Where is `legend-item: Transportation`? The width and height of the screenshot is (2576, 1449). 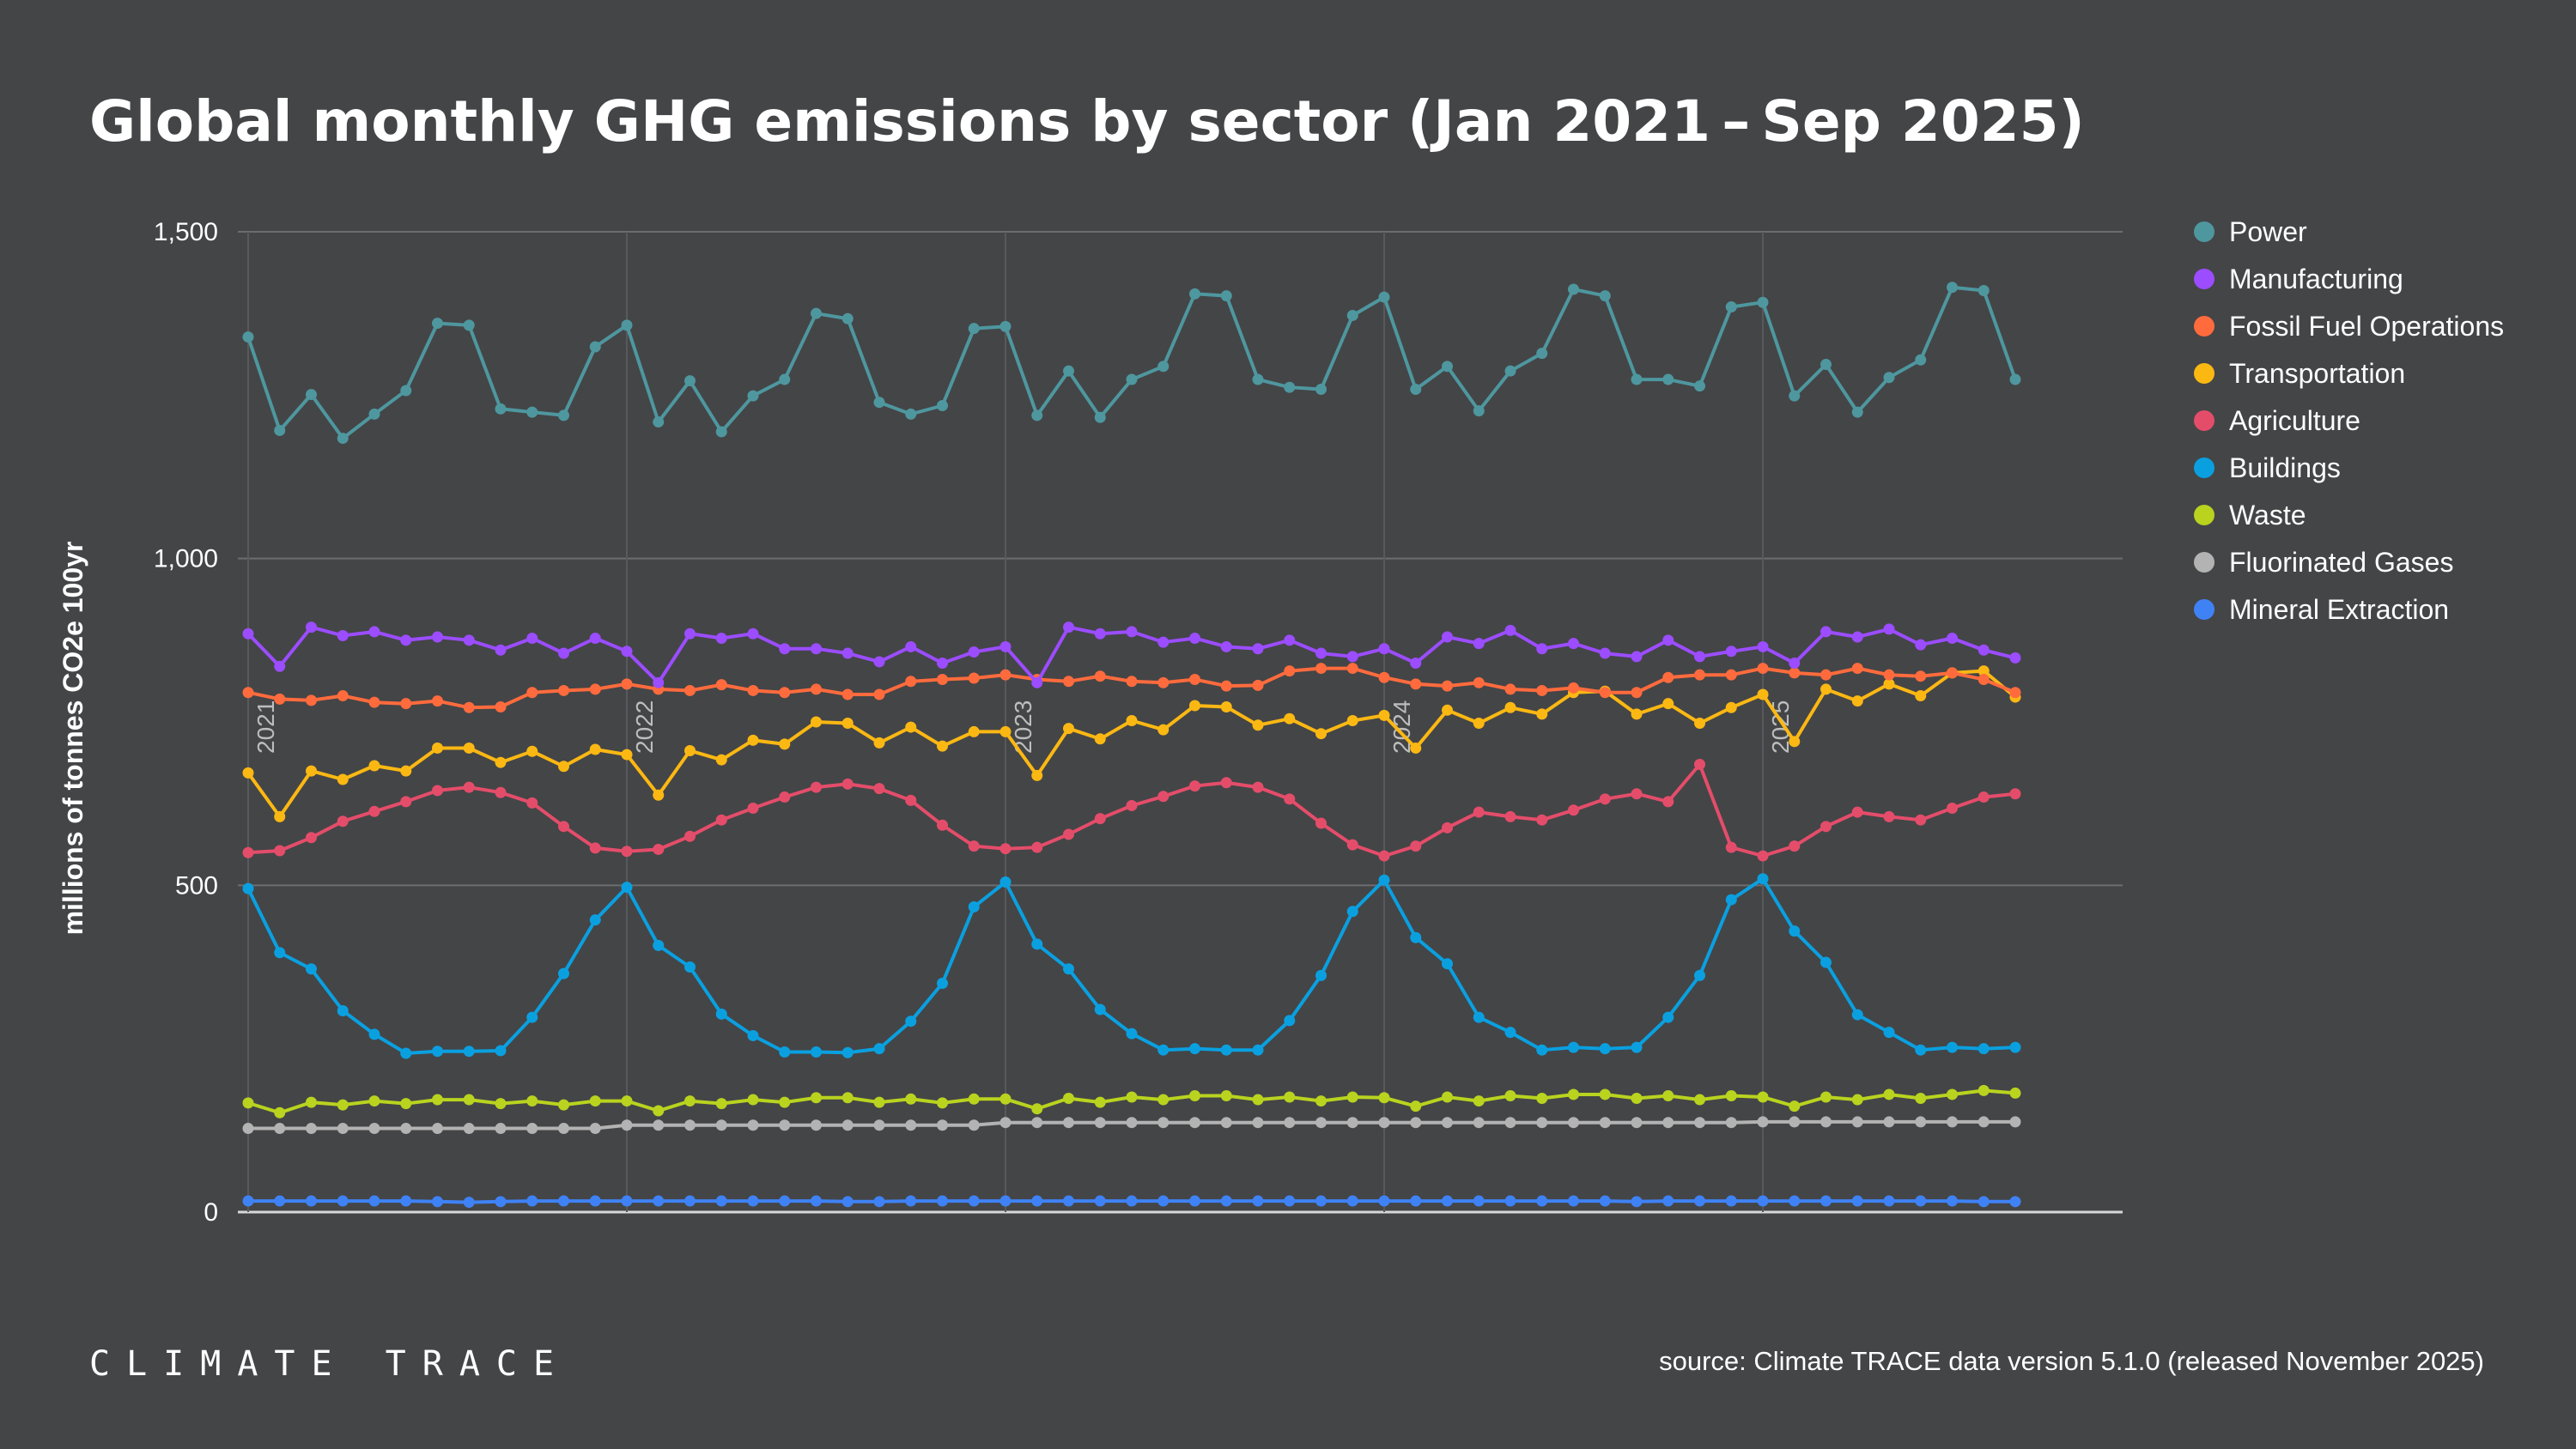
legend-item: Transportation is located at coordinates (2299, 373).